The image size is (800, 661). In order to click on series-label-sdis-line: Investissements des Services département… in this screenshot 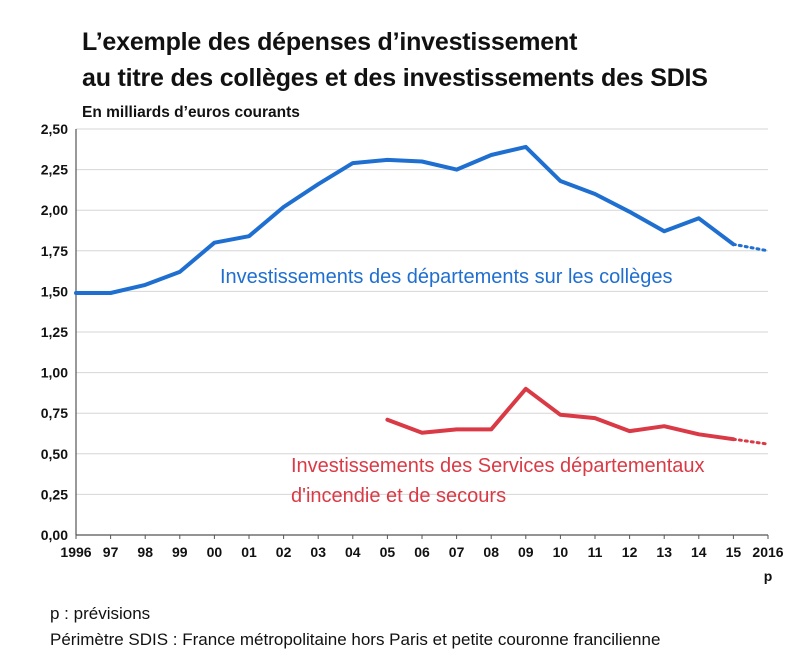, I will do `click(498, 466)`.